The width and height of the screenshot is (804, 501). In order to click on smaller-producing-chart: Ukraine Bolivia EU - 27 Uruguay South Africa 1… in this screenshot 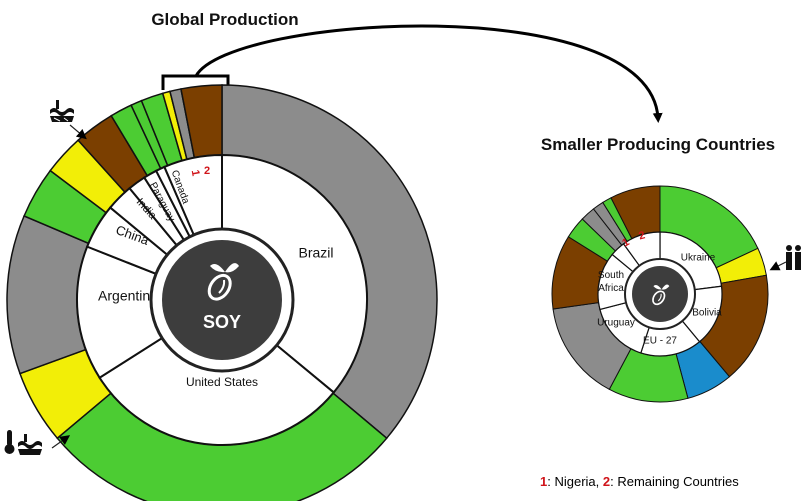, I will do `click(660, 294)`.